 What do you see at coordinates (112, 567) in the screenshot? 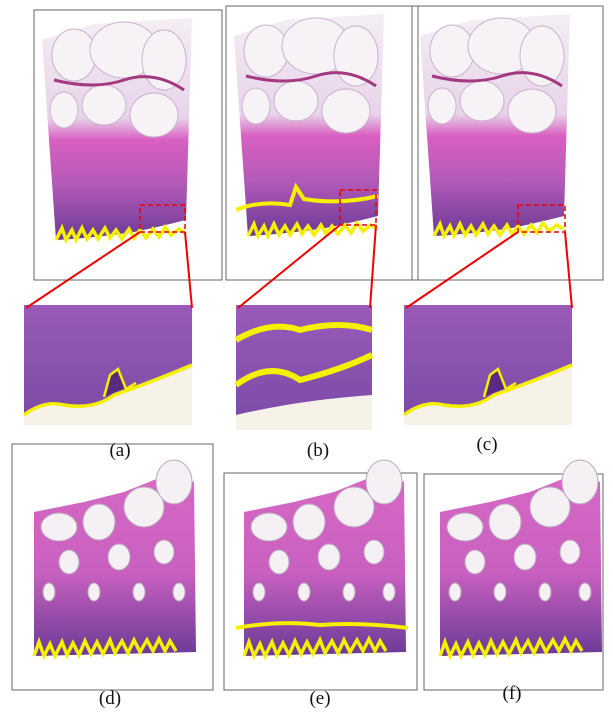
I see `panel-d-image` at bounding box center [112, 567].